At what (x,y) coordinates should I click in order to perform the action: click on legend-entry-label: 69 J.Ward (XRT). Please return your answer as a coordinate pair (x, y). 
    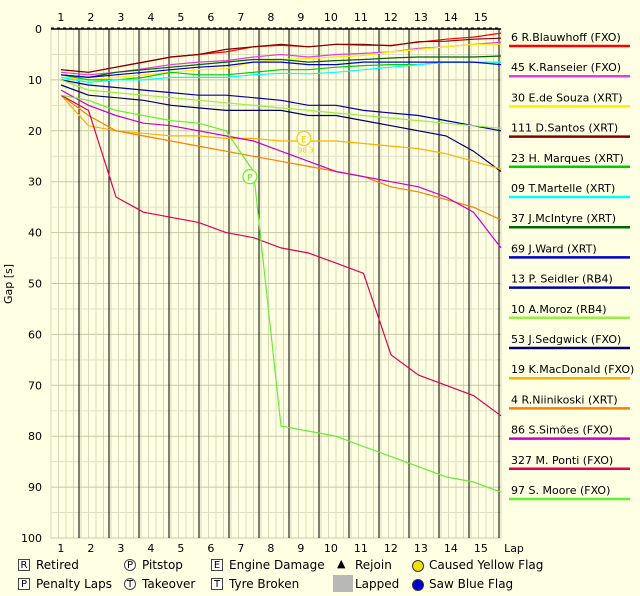
    Looking at the image, I should click on (554, 248).